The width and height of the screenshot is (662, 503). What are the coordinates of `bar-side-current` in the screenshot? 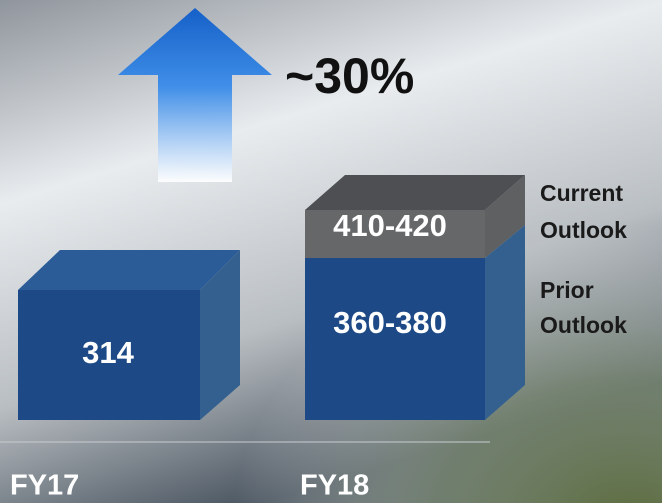 It's located at (505, 216).